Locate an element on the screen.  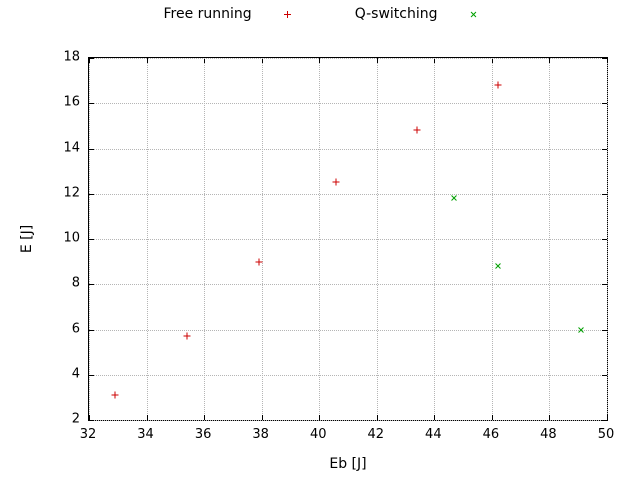
legend-label-free-running: Free running is located at coordinates (207, 14).